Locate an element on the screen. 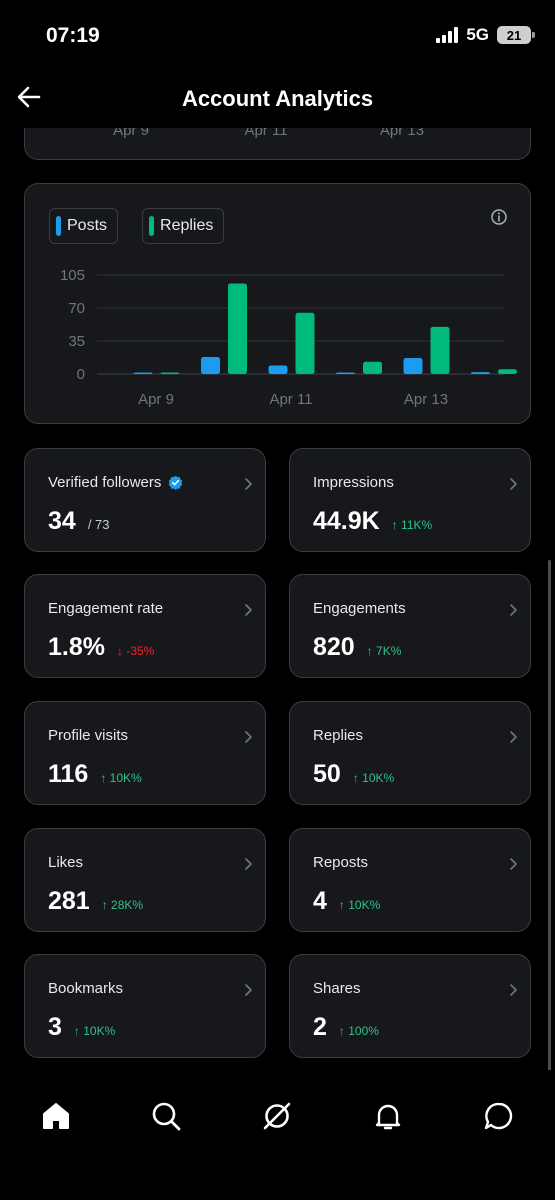 The image size is (555, 1200). metric-label: Impressions is located at coordinates (353, 482).